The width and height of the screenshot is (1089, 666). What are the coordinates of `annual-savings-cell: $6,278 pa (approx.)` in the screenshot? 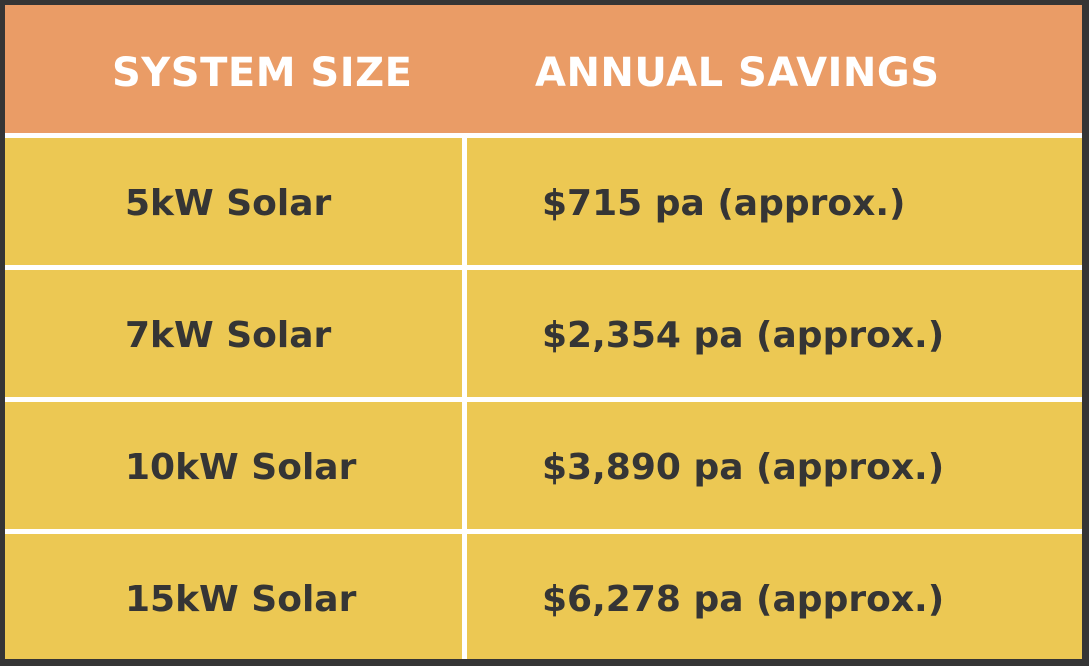 It's located at (774, 596).